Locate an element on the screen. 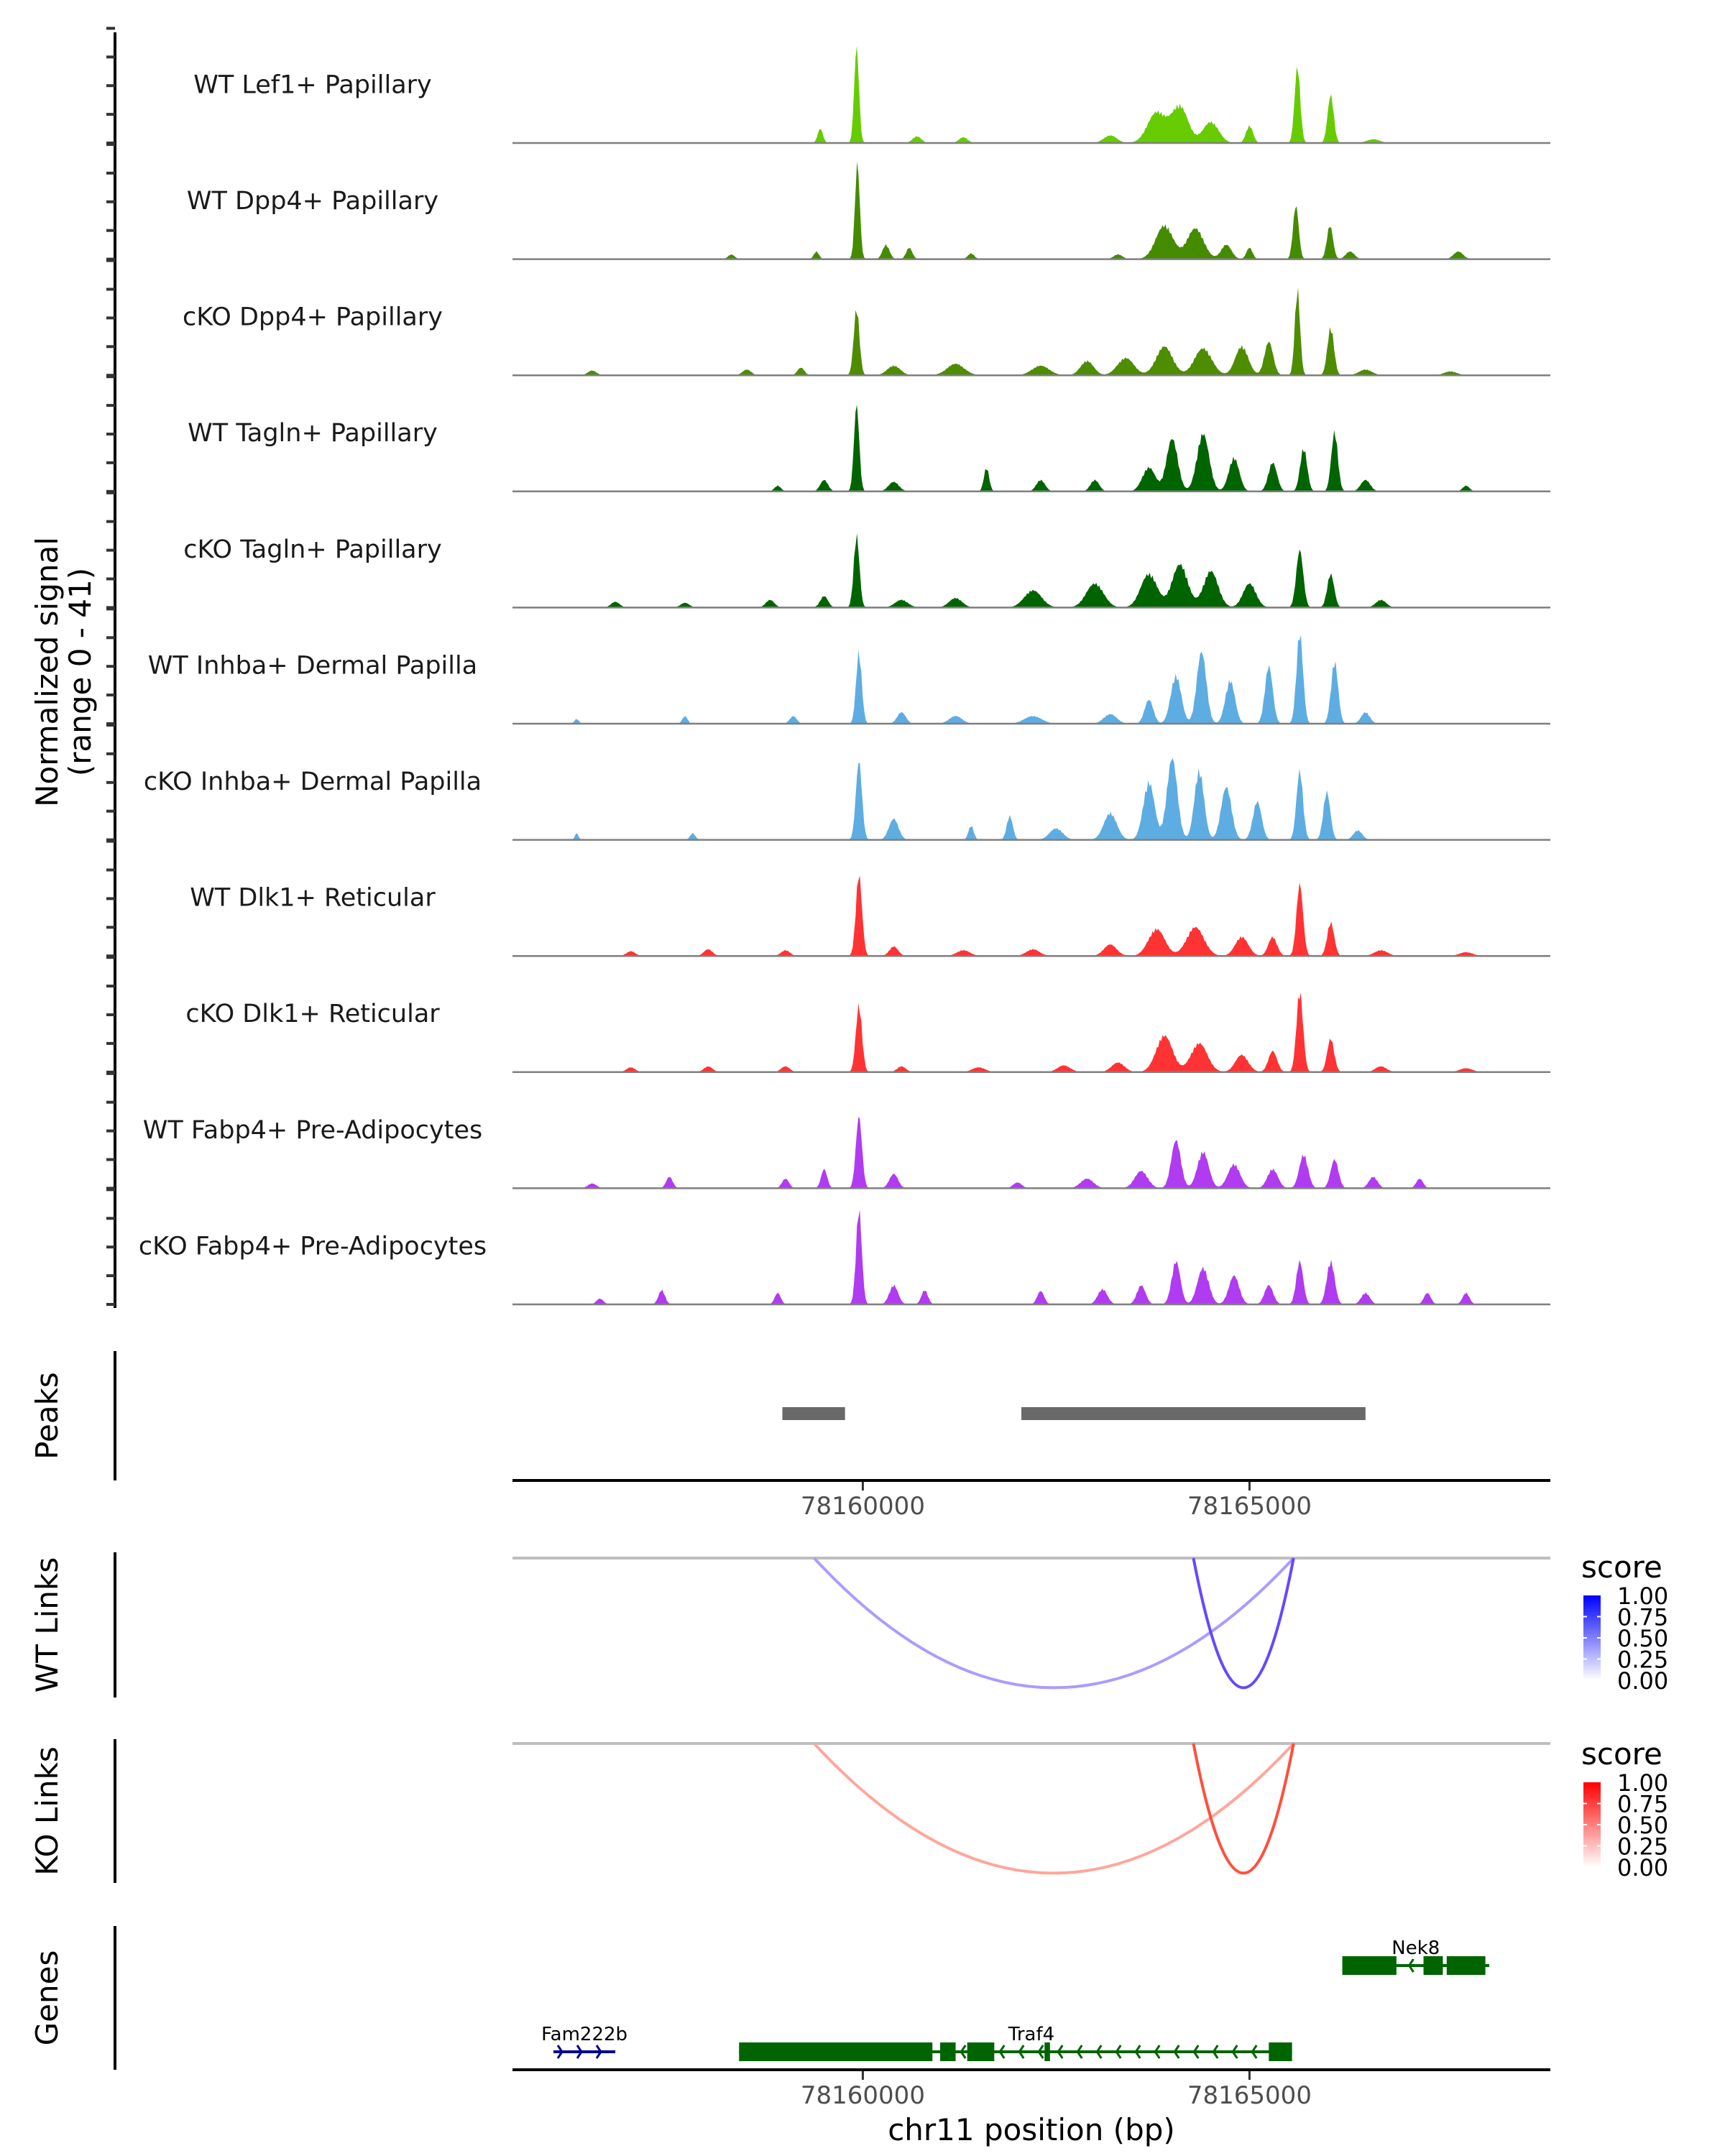 The width and height of the screenshot is (1725, 2156). track-label: cKO Inhba+ Dermal Papilla is located at coordinates (313, 782).